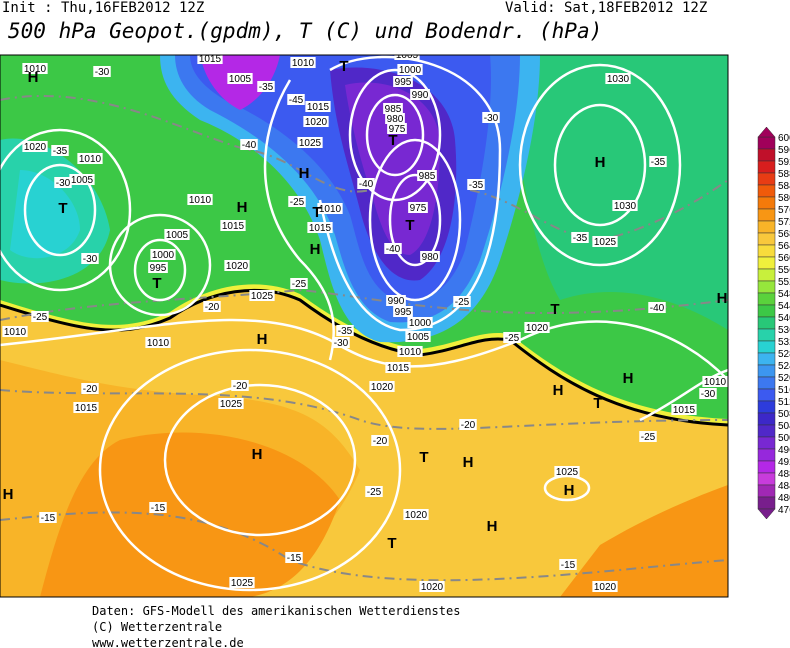  Describe the element at coordinates (157, 627) in the screenshot. I see `footer-line: (C) Wetterzentrale` at that location.